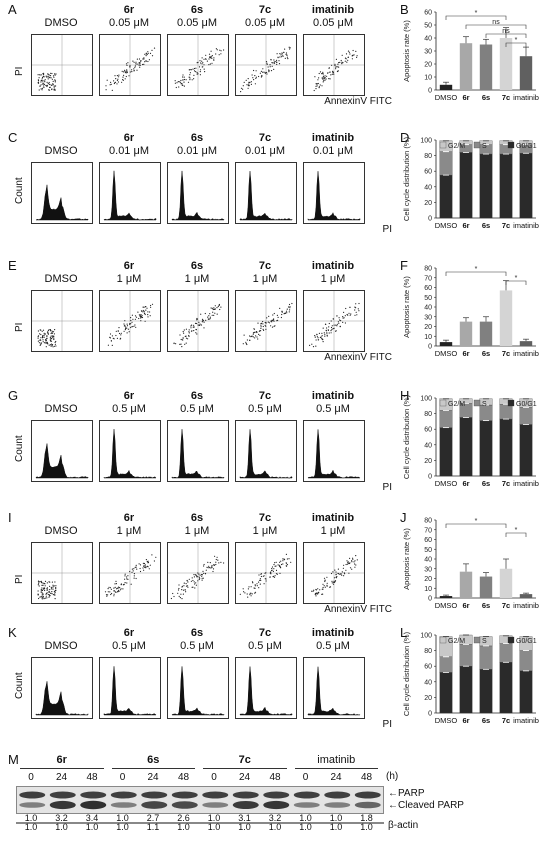 The height and width of the screenshot is (841, 550). What do you see at coordinates (336, 760) in the screenshot?
I see `blot-group-label: imatinib` at bounding box center [336, 760].